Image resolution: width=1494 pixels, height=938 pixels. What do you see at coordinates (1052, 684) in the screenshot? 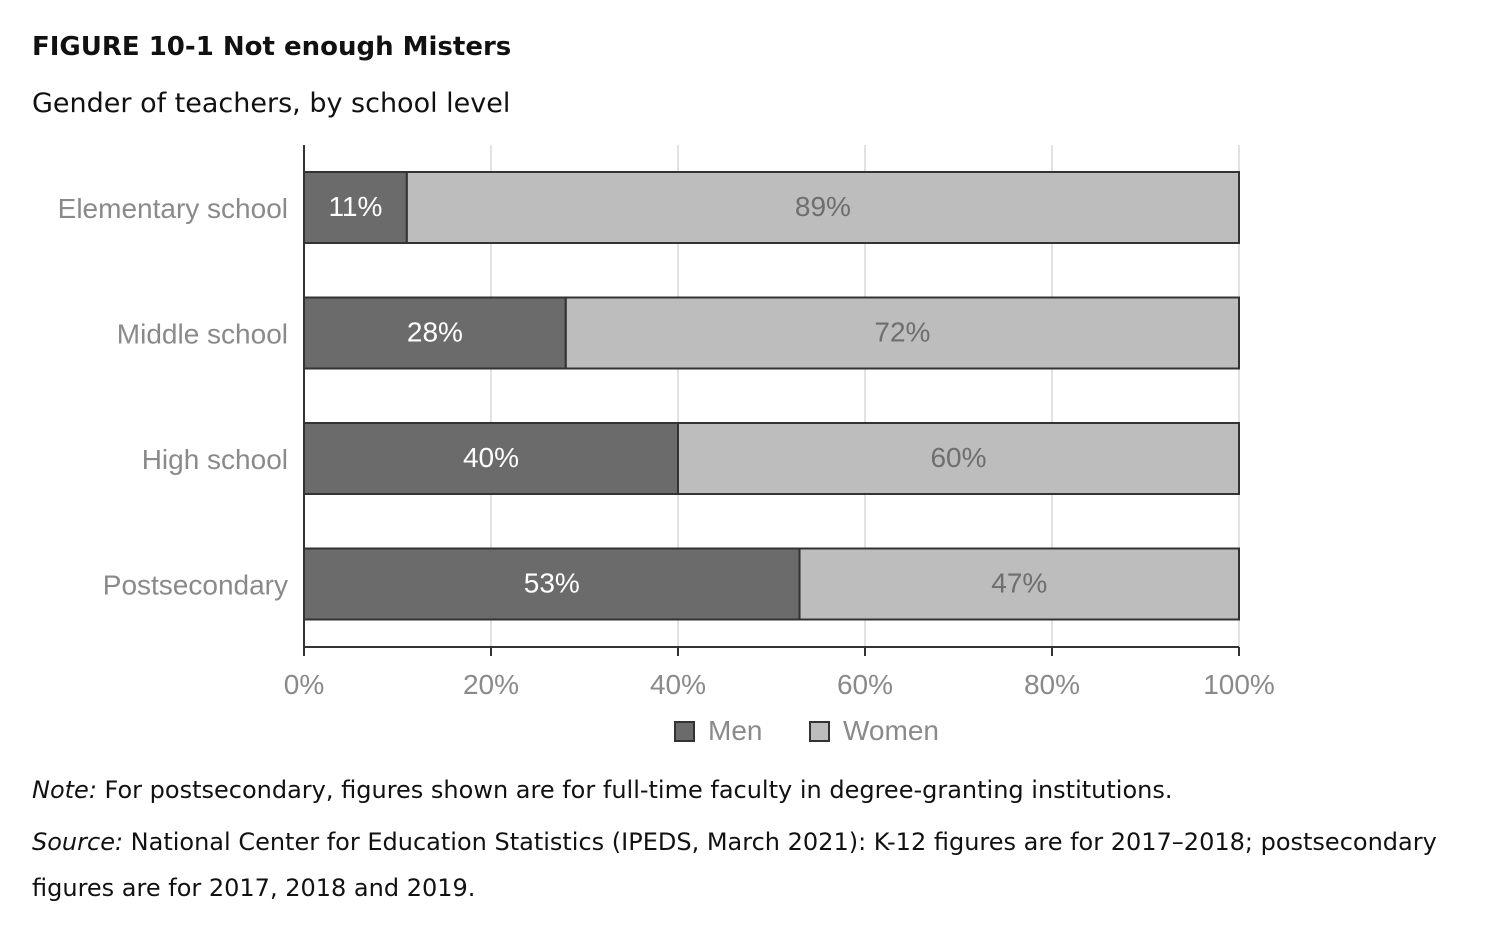
I see `x-tick-label: 80%` at bounding box center [1052, 684].